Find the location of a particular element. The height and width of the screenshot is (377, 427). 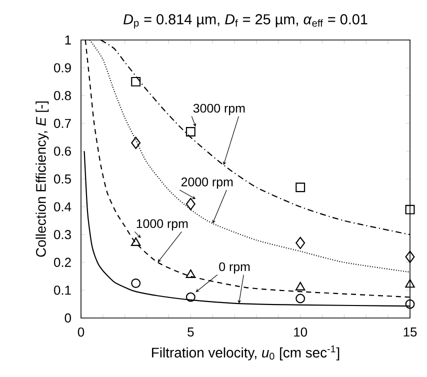

annotation: 0 rpm is located at coordinates (234, 268).